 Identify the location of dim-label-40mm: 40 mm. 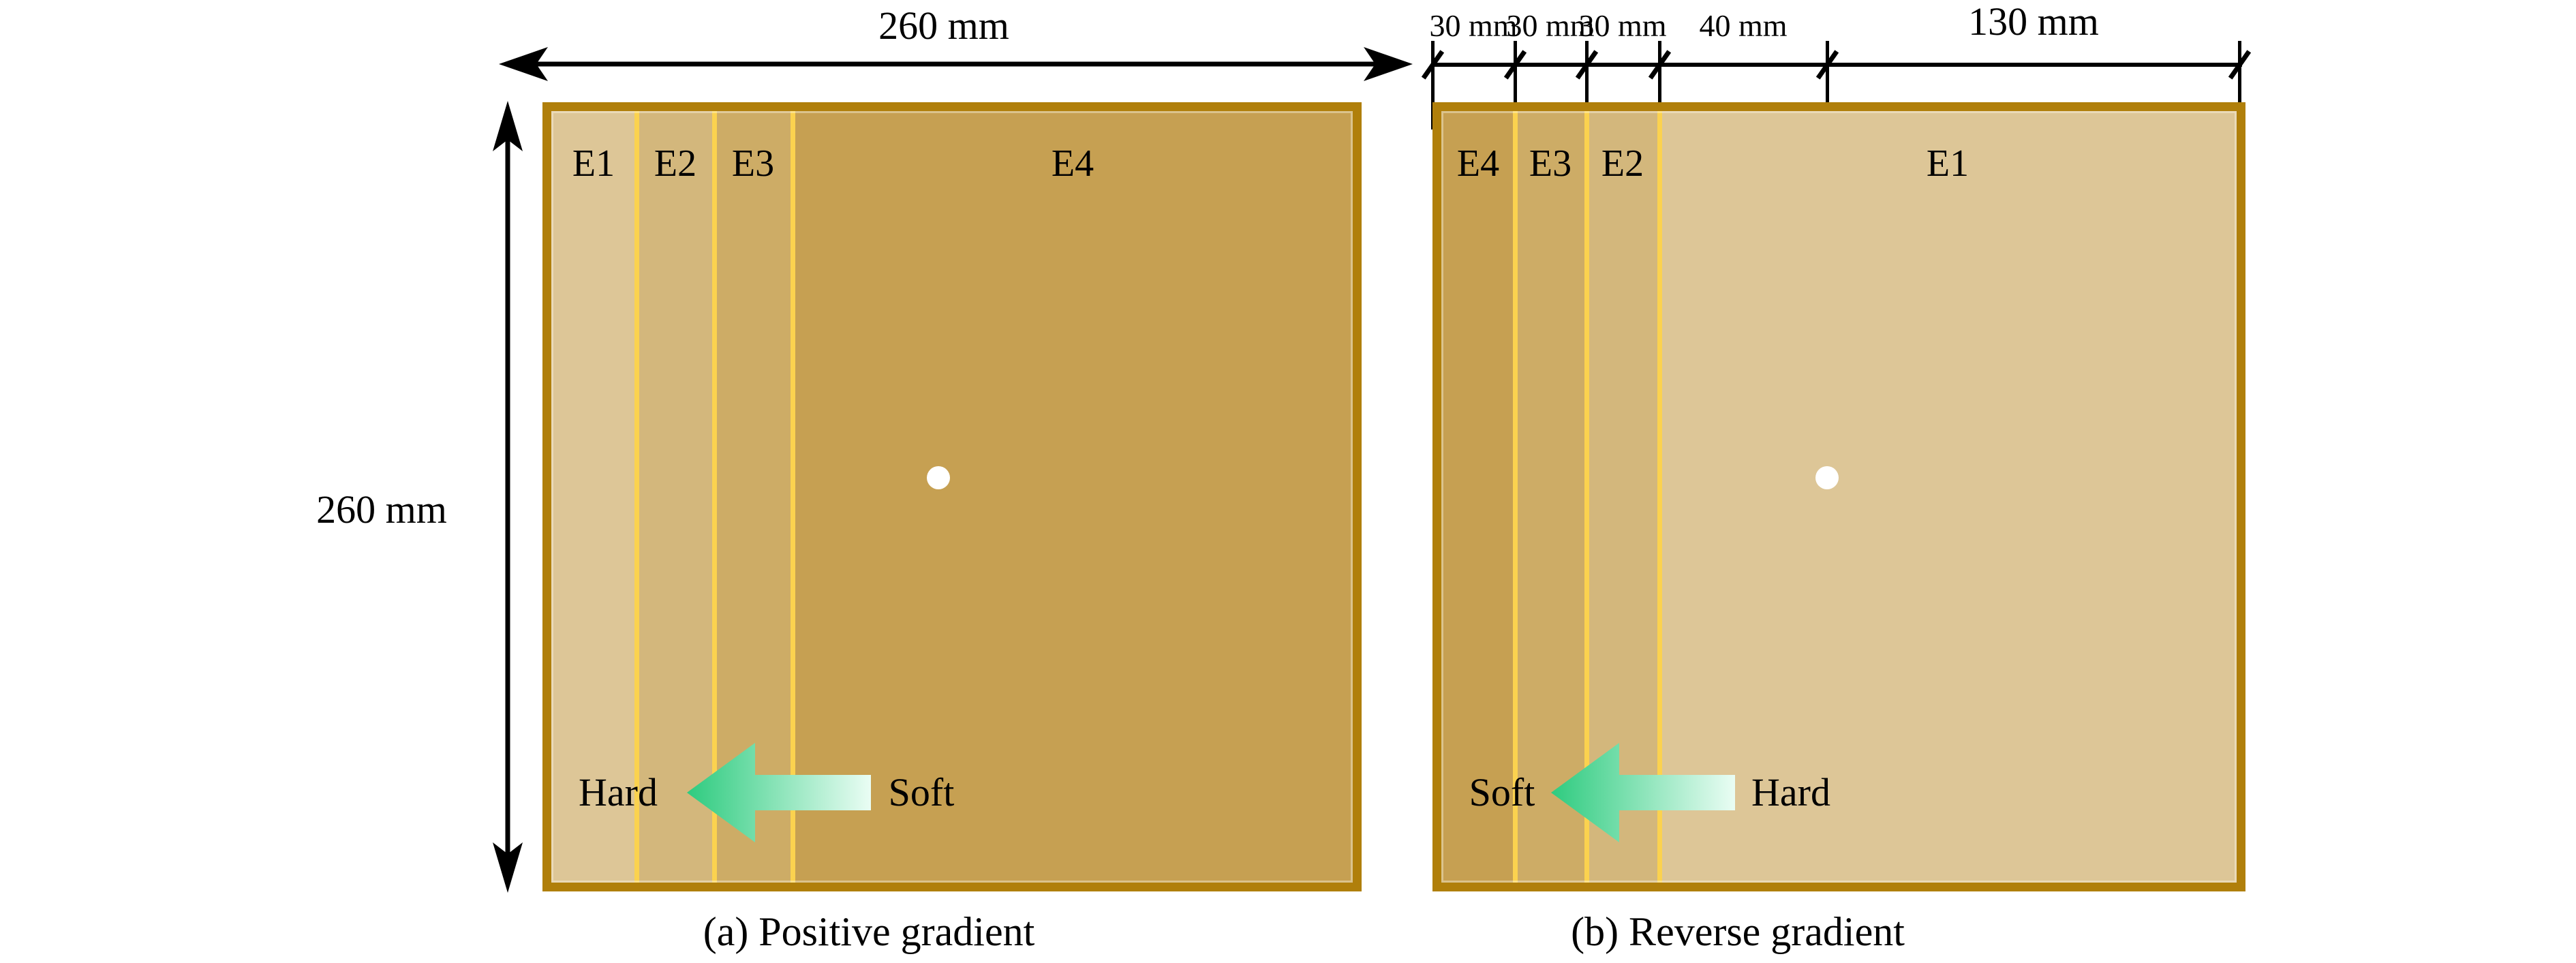
(1743, 25).